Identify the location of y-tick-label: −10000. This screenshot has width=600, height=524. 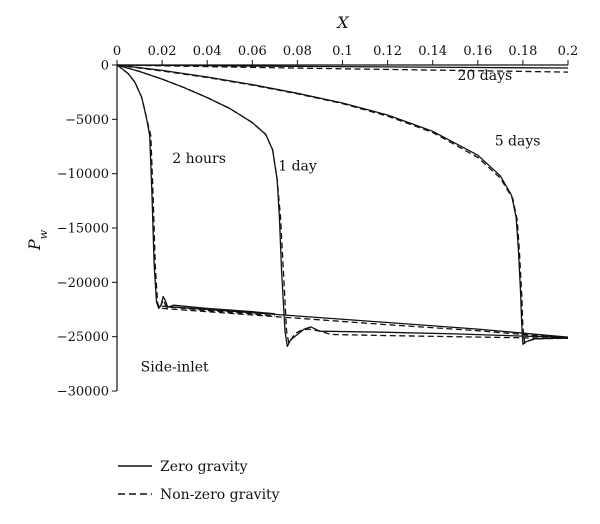
(83, 174).